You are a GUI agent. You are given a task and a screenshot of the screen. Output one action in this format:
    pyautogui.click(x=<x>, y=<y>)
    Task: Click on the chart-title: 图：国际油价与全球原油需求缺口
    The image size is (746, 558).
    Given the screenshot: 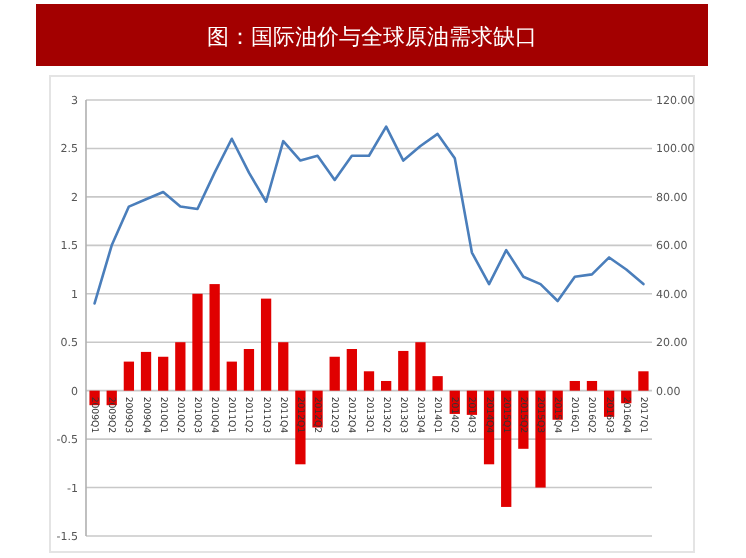 What is the action you would take?
    pyautogui.click(x=372, y=37)
    